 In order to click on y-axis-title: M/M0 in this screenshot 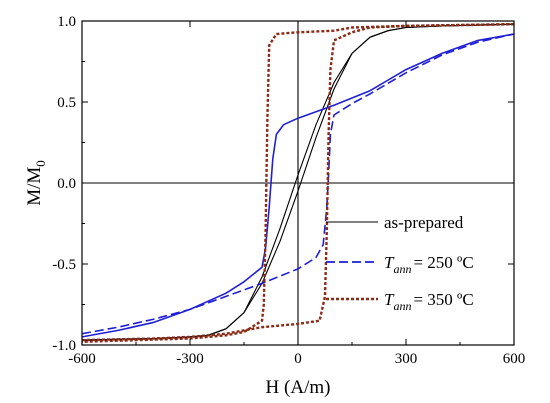, I will do `click(36, 183)`.